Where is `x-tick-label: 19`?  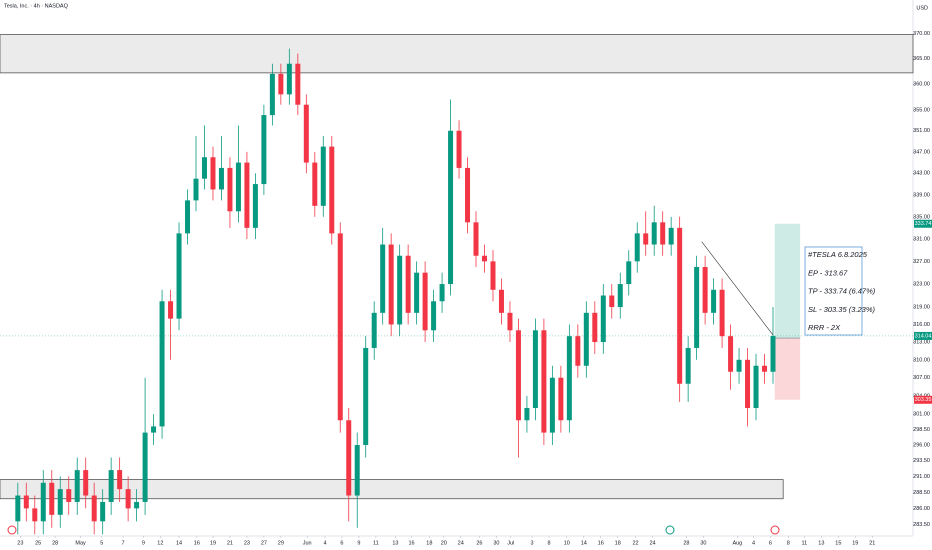 x-tick-label: 19 is located at coordinates (855, 543).